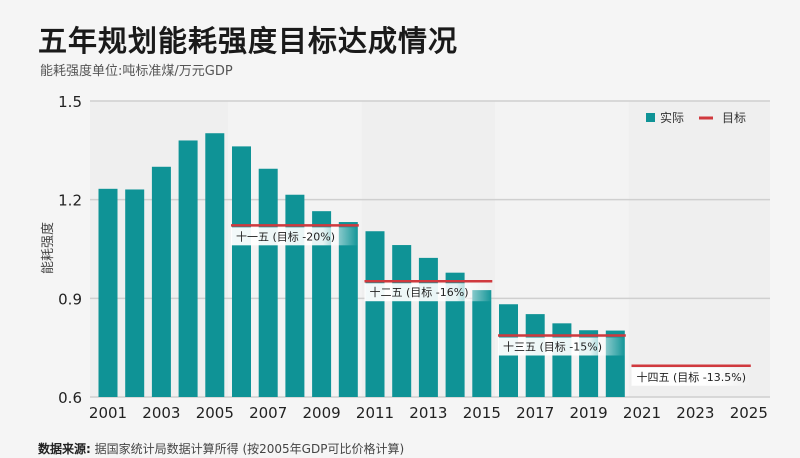 Image resolution: width=800 pixels, height=458 pixels. What do you see at coordinates (108, 413) in the screenshot?
I see `x-tick-label: 2001` at bounding box center [108, 413].